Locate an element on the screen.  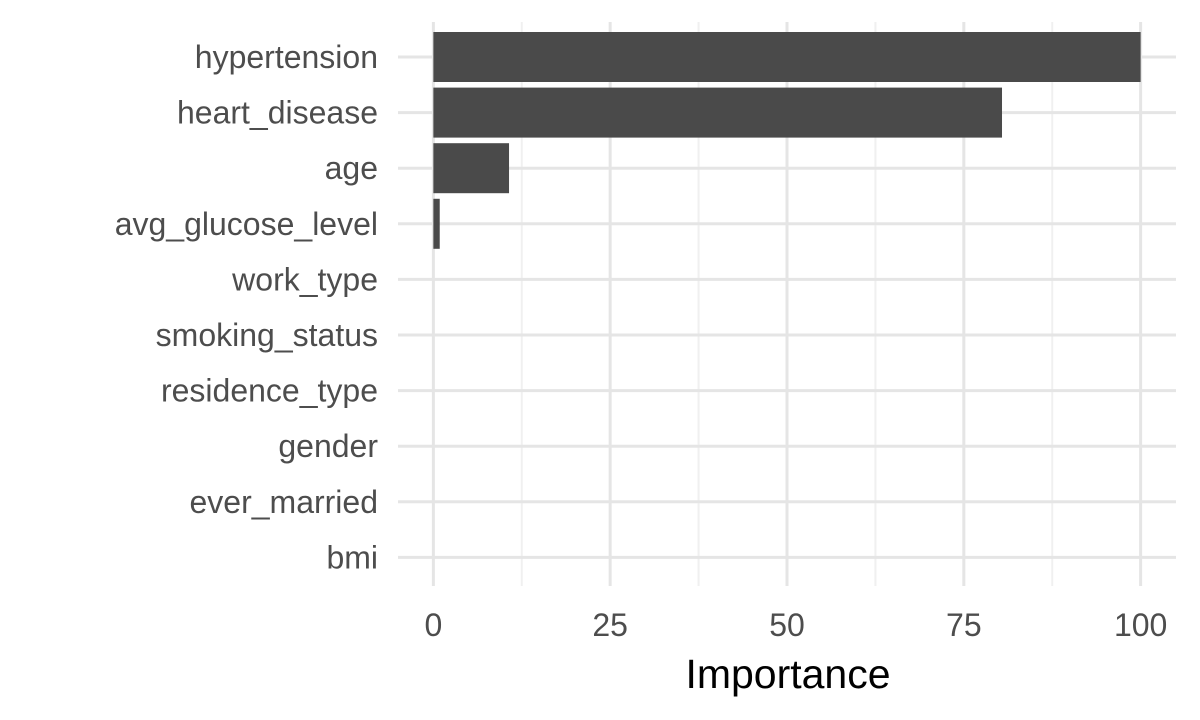
y-tick-label: hypertension is located at coordinates (286, 57).